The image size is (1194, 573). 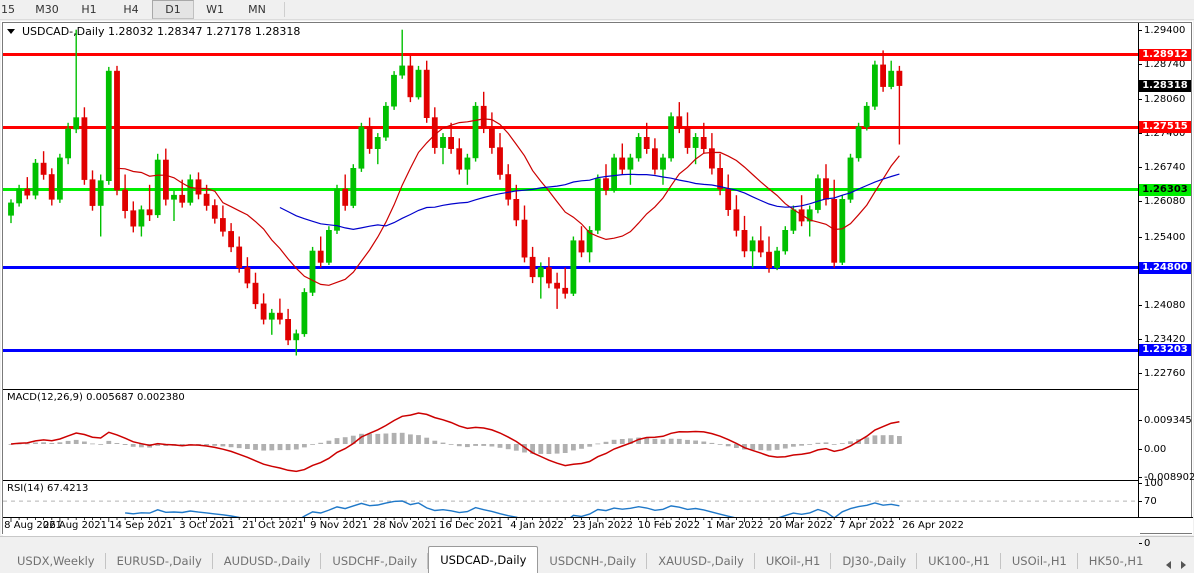 I want to click on chart-tab-label: USDCAD-,Daily, so click(x=483, y=560).